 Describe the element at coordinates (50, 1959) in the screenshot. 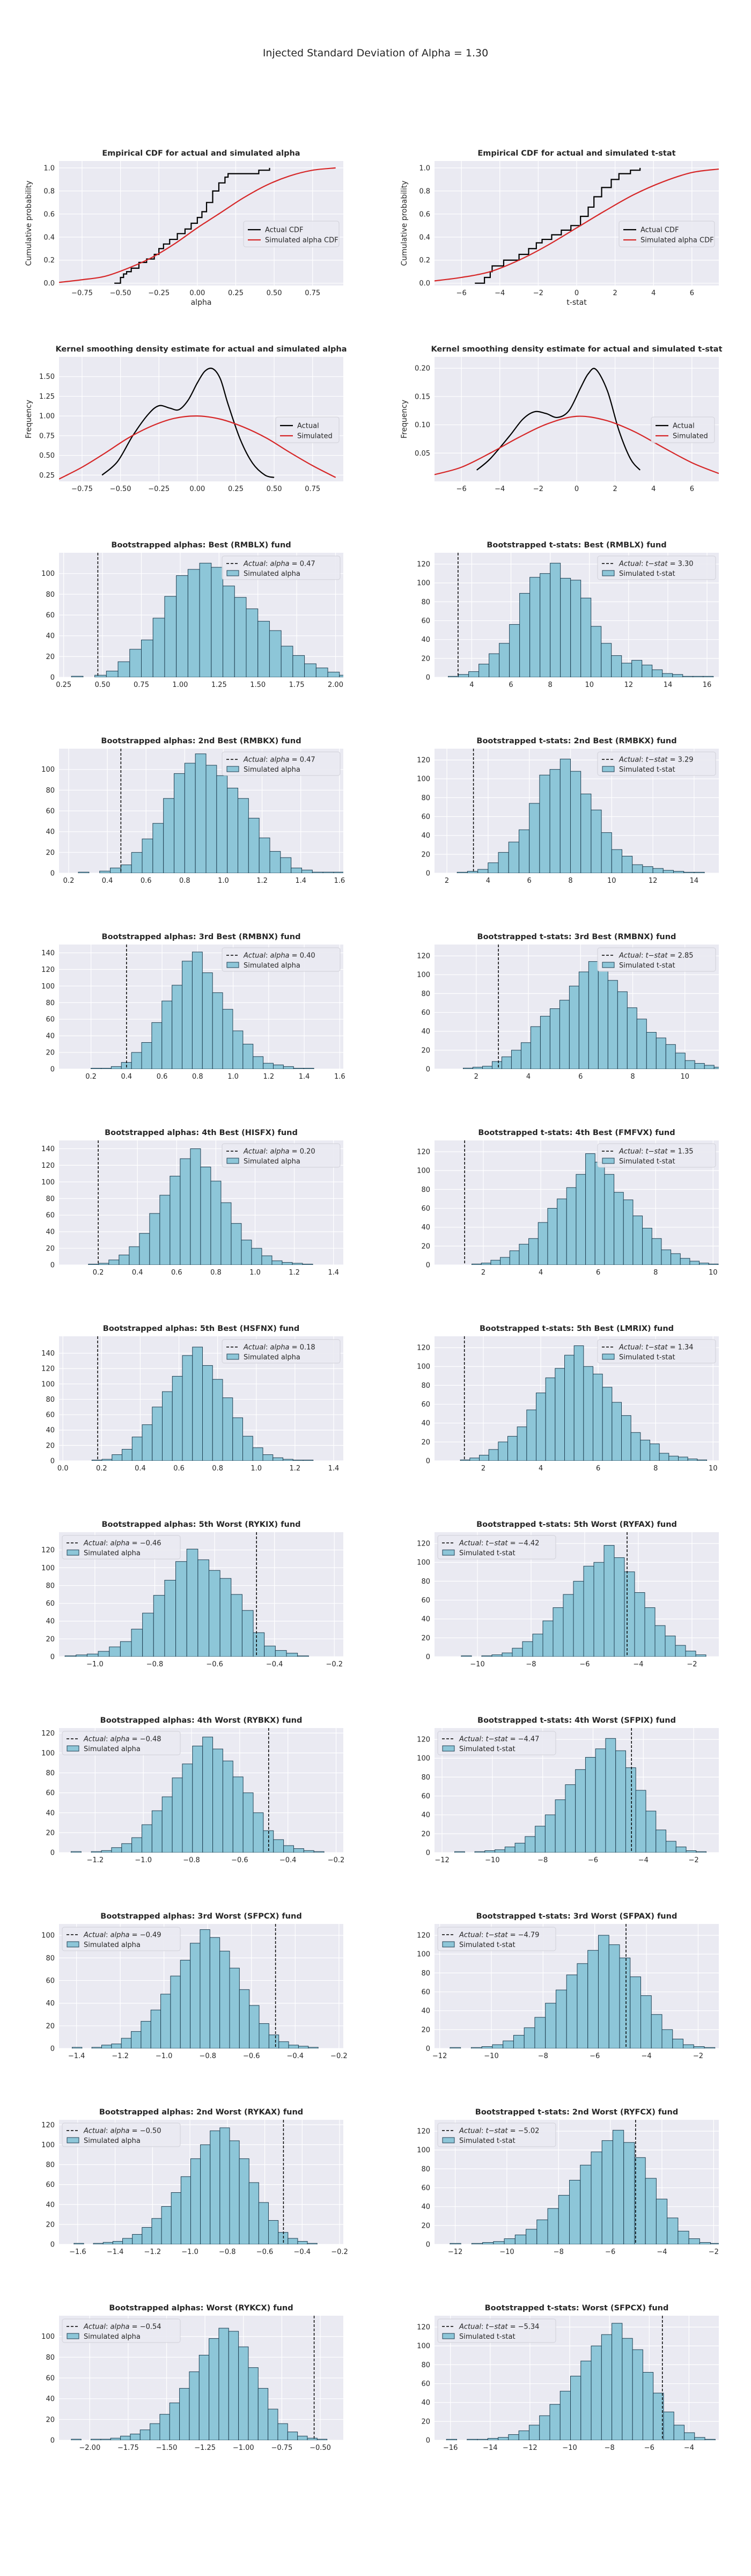

I see `y-tick-label: 80` at that location.